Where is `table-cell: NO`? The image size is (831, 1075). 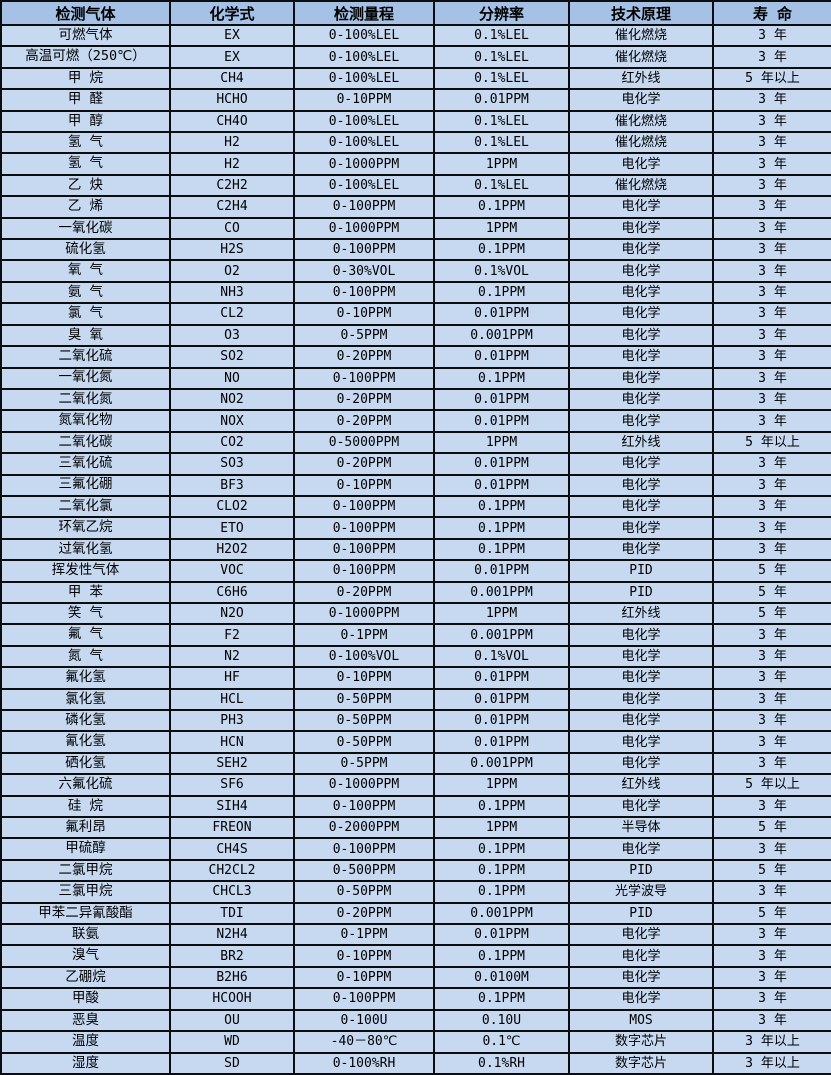 table-cell: NO is located at coordinates (232, 378).